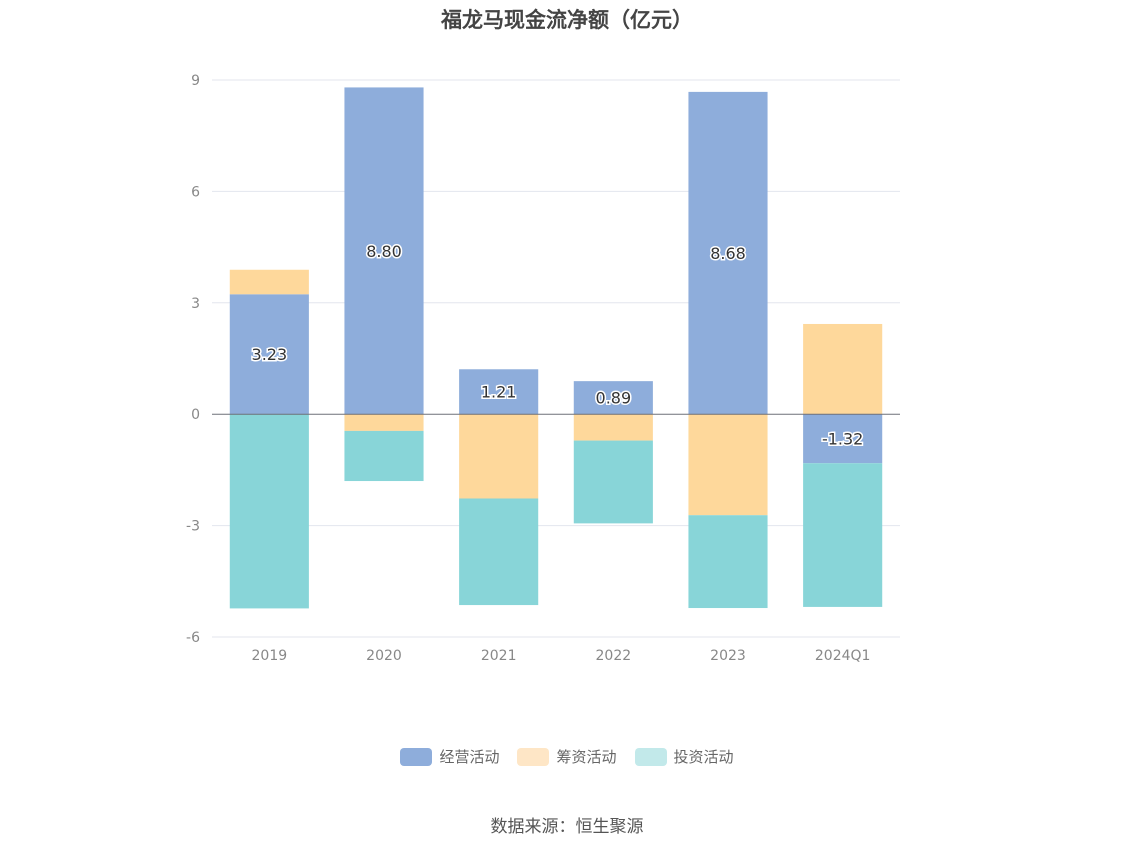 The width and height of the screenshot is (1134, 849). I want to click on data-label: 8.68, so click(728, 253).